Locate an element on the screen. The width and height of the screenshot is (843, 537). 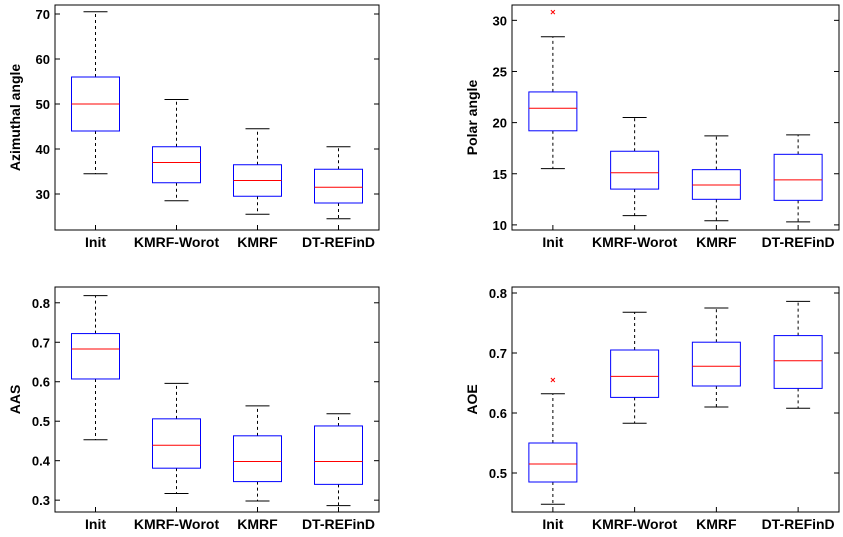
y-tick-label: 10 is located at coordinates (500, 225).